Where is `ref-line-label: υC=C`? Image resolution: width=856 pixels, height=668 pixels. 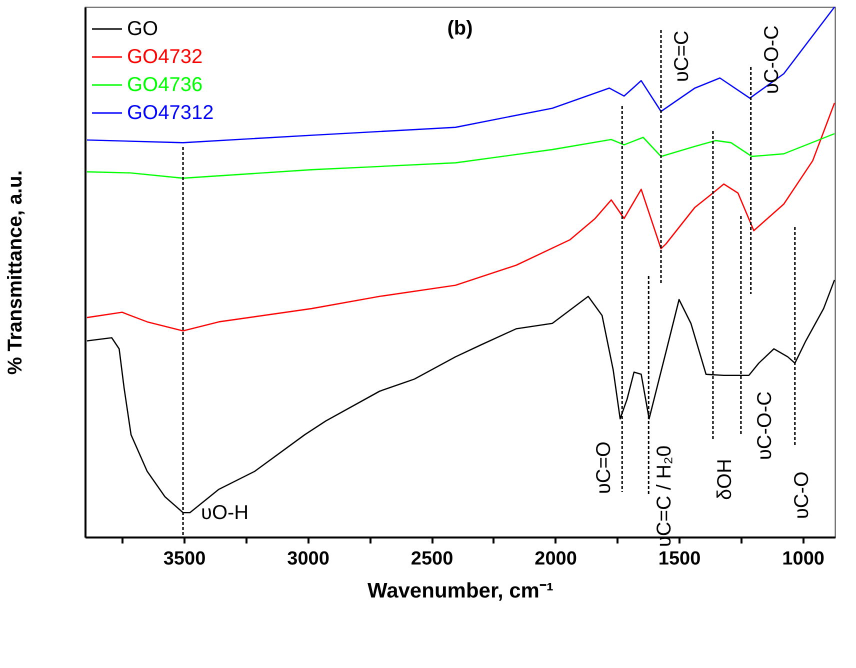
ref-line-label: υC=C is located at coordinates (681, 56).